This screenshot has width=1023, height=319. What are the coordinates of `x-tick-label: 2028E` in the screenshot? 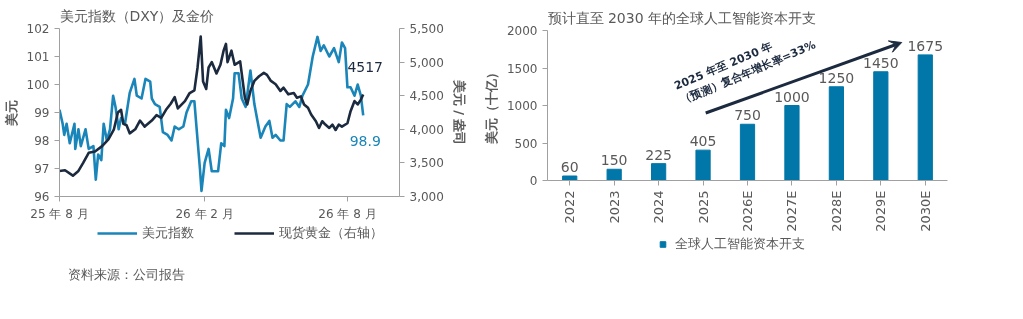 It's located at (836, 211).